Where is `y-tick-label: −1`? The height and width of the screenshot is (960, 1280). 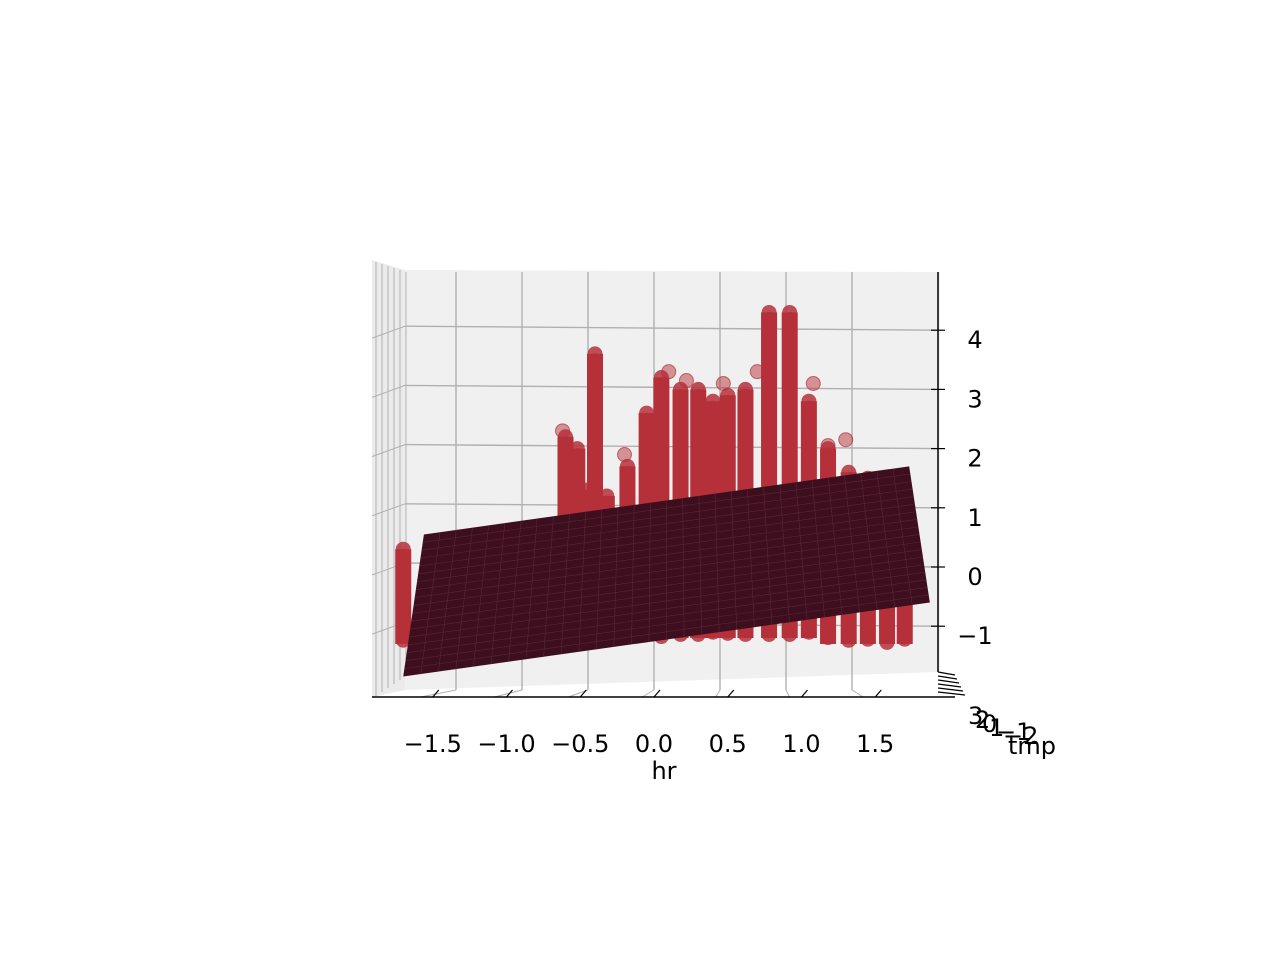
y-tick-label: −1 is located at coordinates (974, 636).